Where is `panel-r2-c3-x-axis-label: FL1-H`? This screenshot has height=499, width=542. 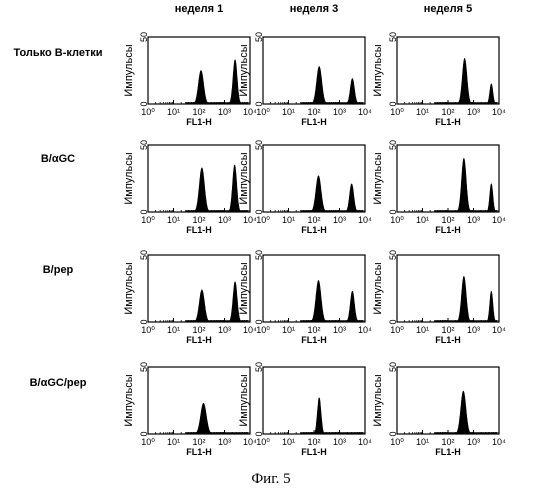 panel-r2-c3-x-axis-label: FL1-H is located at coordinates (448, 230).